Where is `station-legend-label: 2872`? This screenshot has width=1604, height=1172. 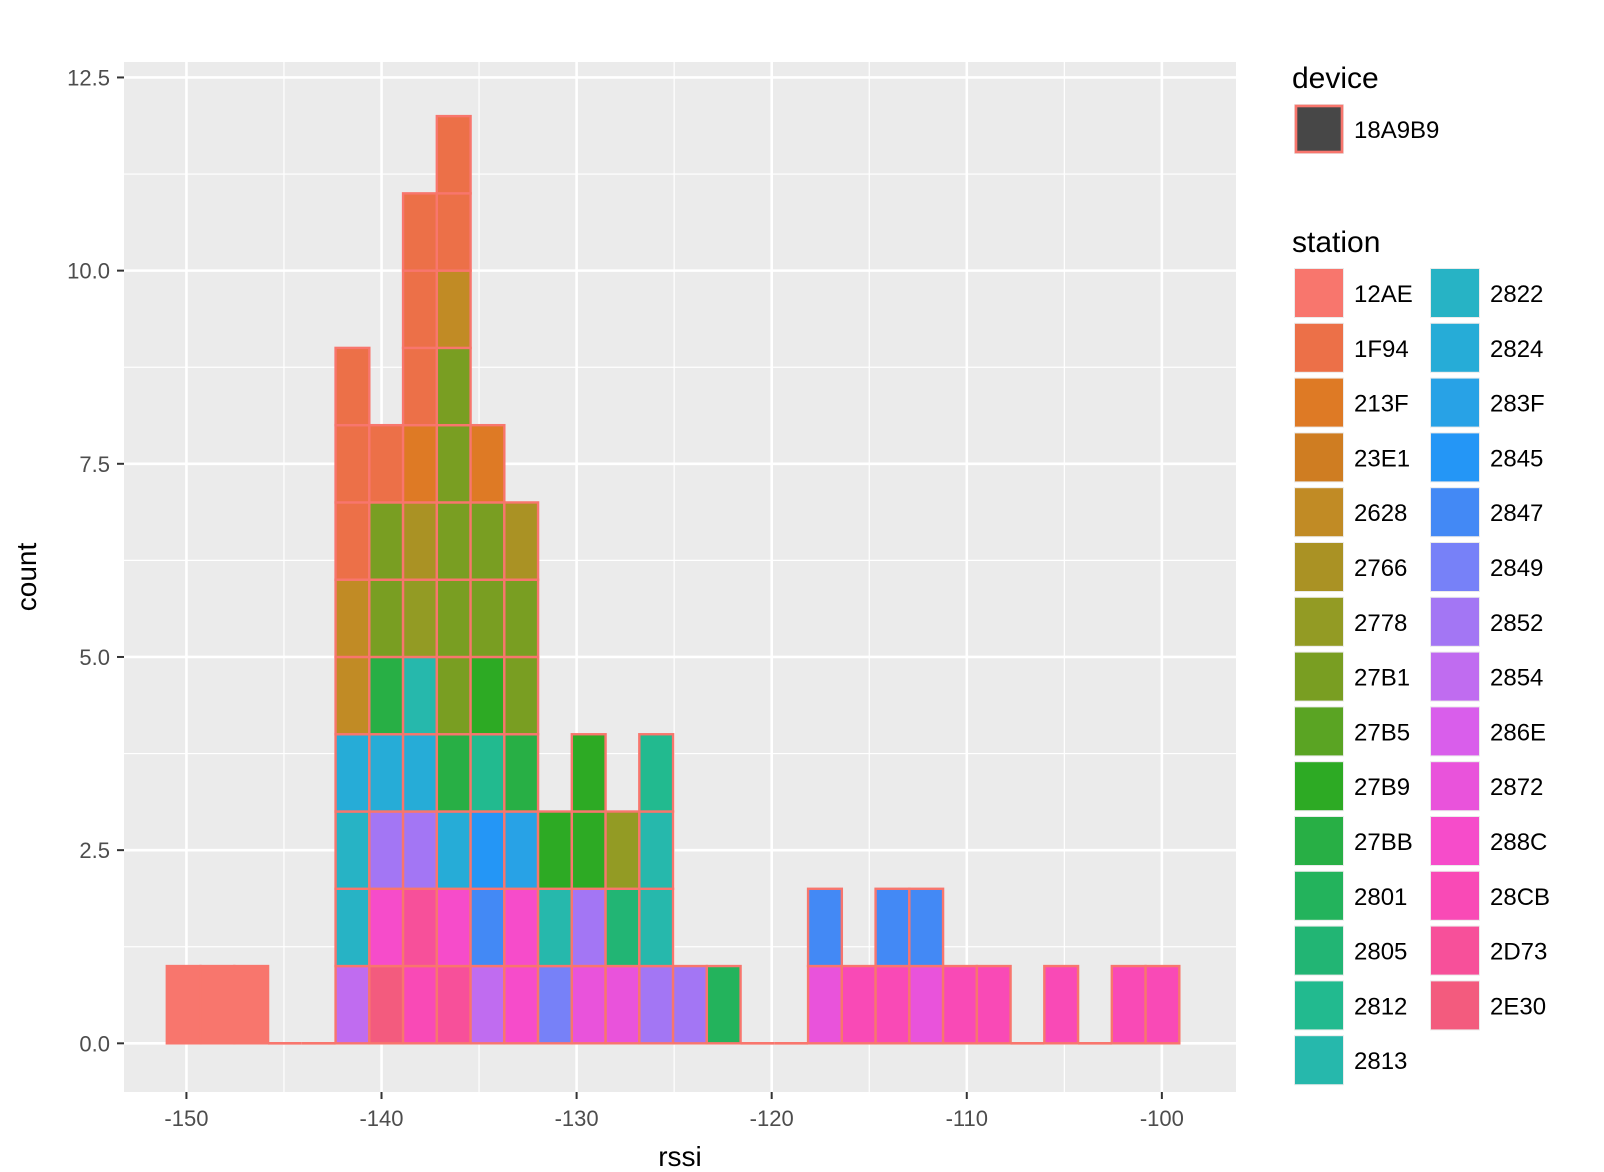
station-legend-label: 2872 is located at coordinates (1516, 787).